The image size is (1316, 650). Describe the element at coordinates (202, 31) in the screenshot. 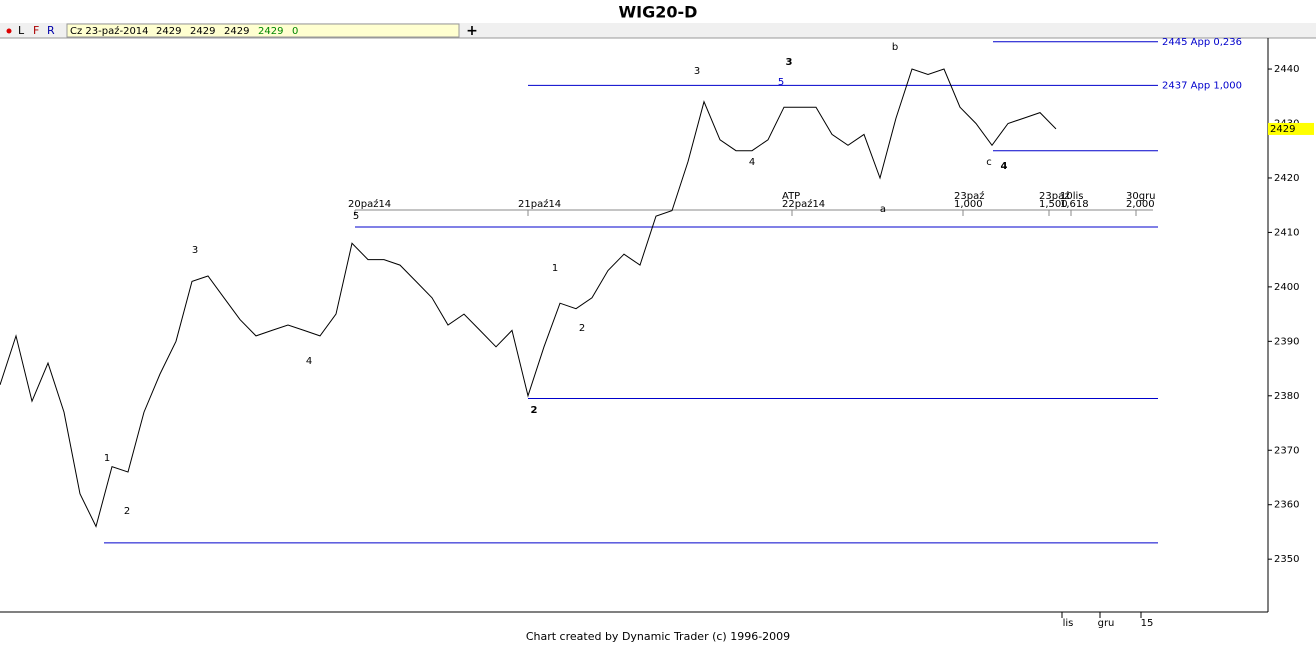

I see `quote-high: 2429` at that location.